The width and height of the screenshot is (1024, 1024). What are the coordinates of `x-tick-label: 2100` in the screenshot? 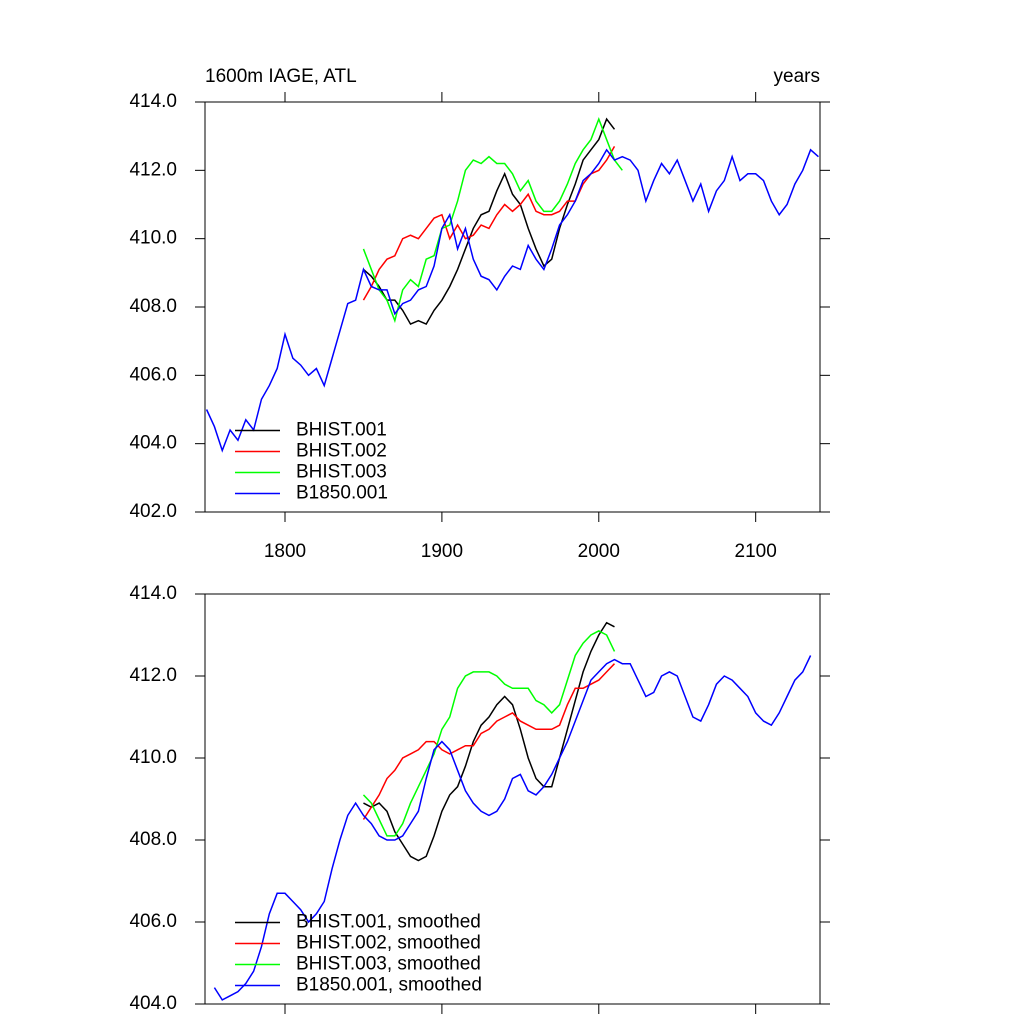 It's located at (756, 551).